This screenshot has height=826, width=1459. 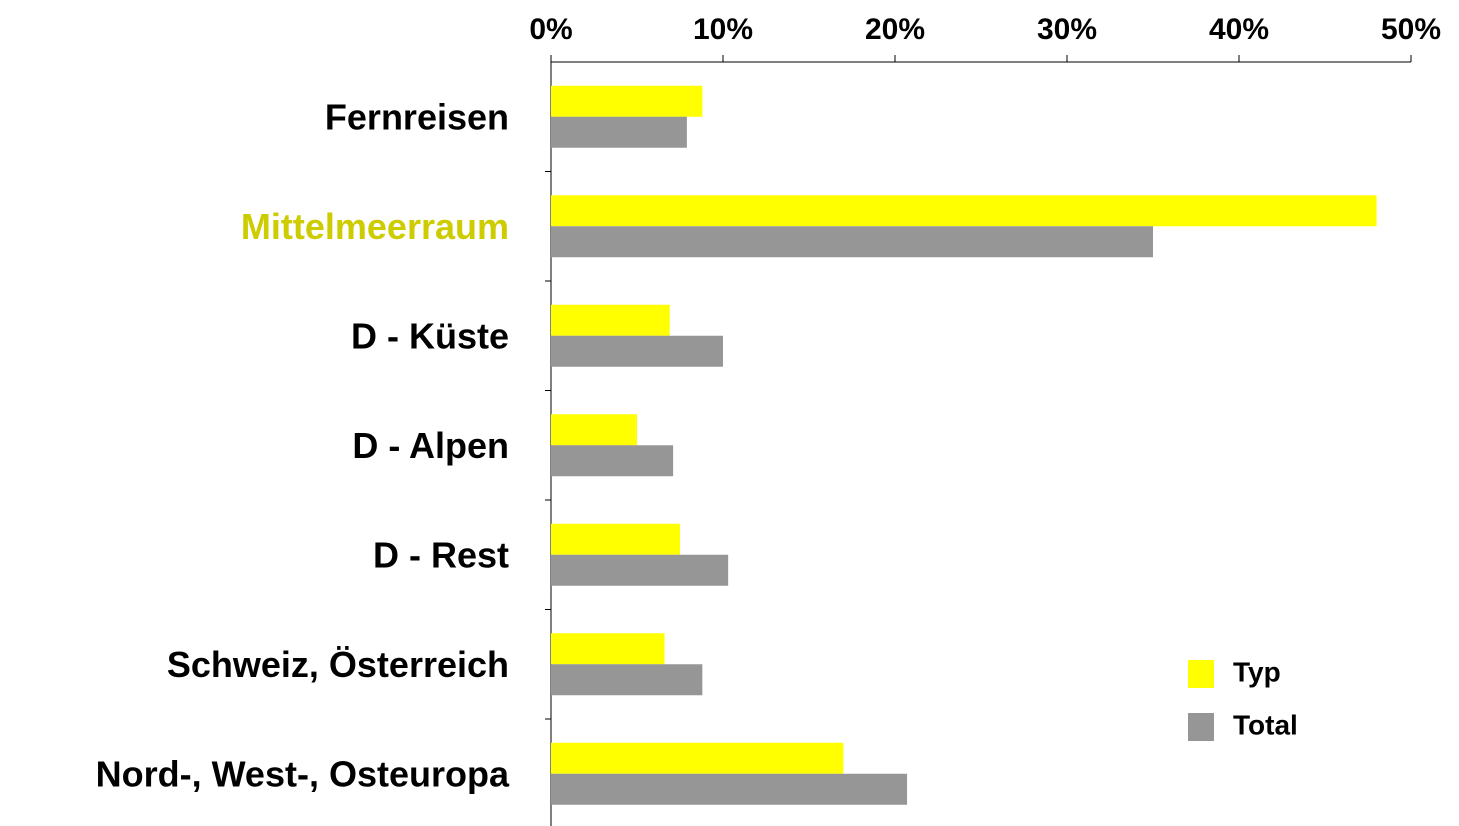 What do you see at coordinates (430, 445) in the screenshot?
I see `y-tick-label: D - Alpen` at bounding box center [430, 445].